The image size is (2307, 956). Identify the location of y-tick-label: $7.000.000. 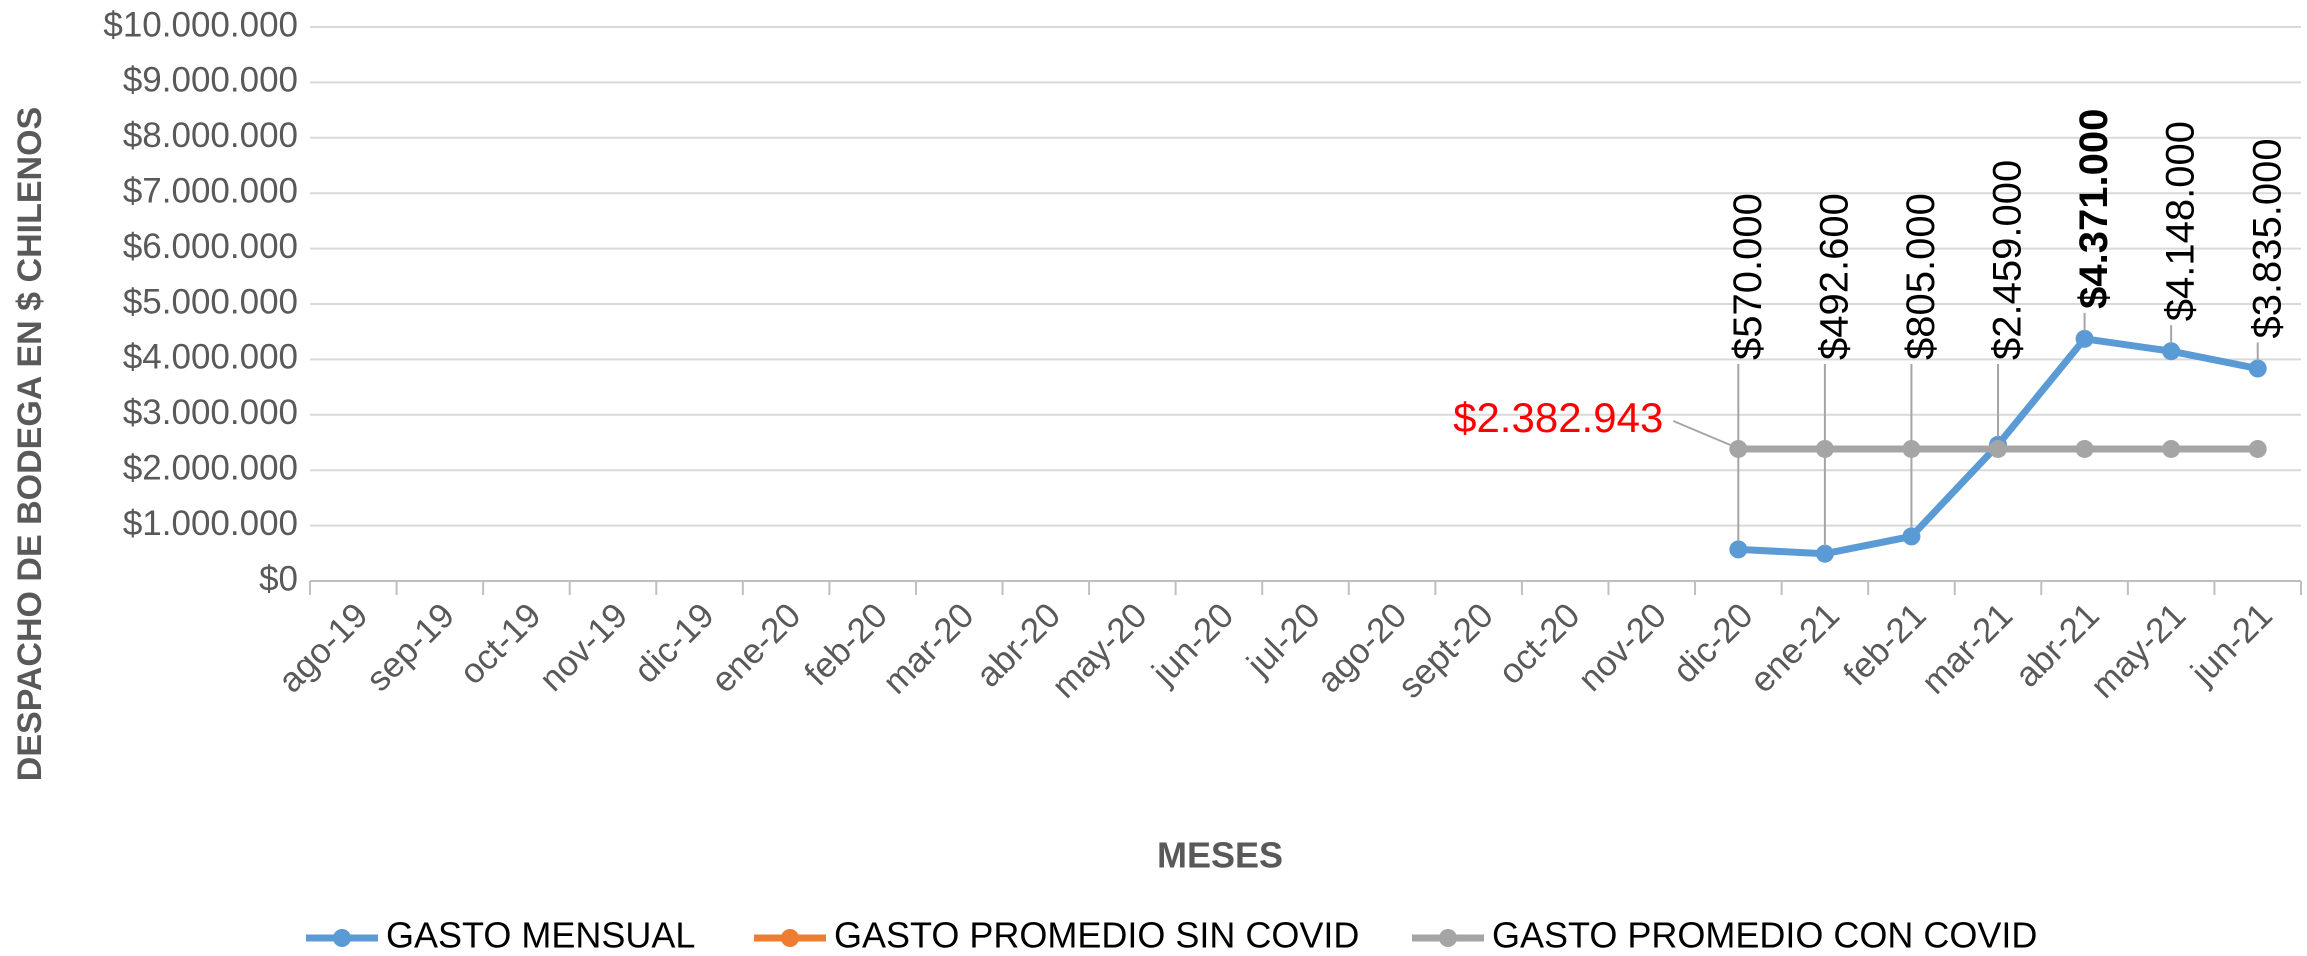
(210, 190).